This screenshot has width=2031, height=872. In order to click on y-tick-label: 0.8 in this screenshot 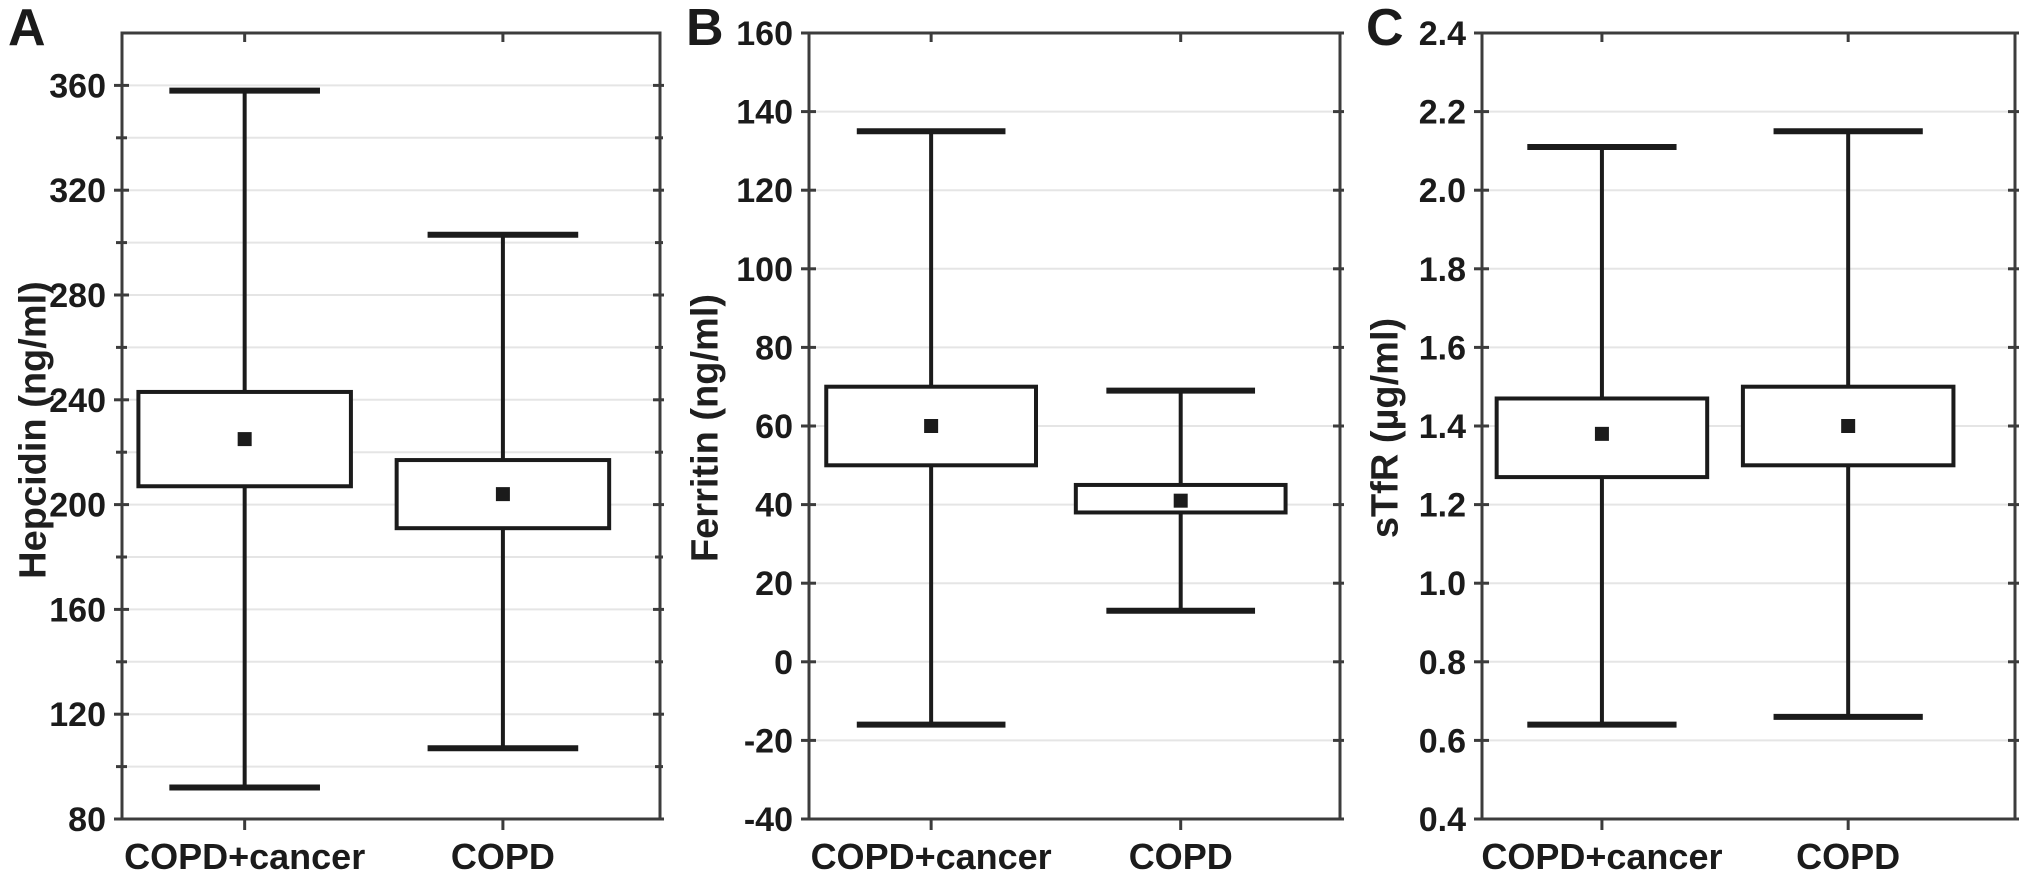, I will do `click(1442, 663)`.